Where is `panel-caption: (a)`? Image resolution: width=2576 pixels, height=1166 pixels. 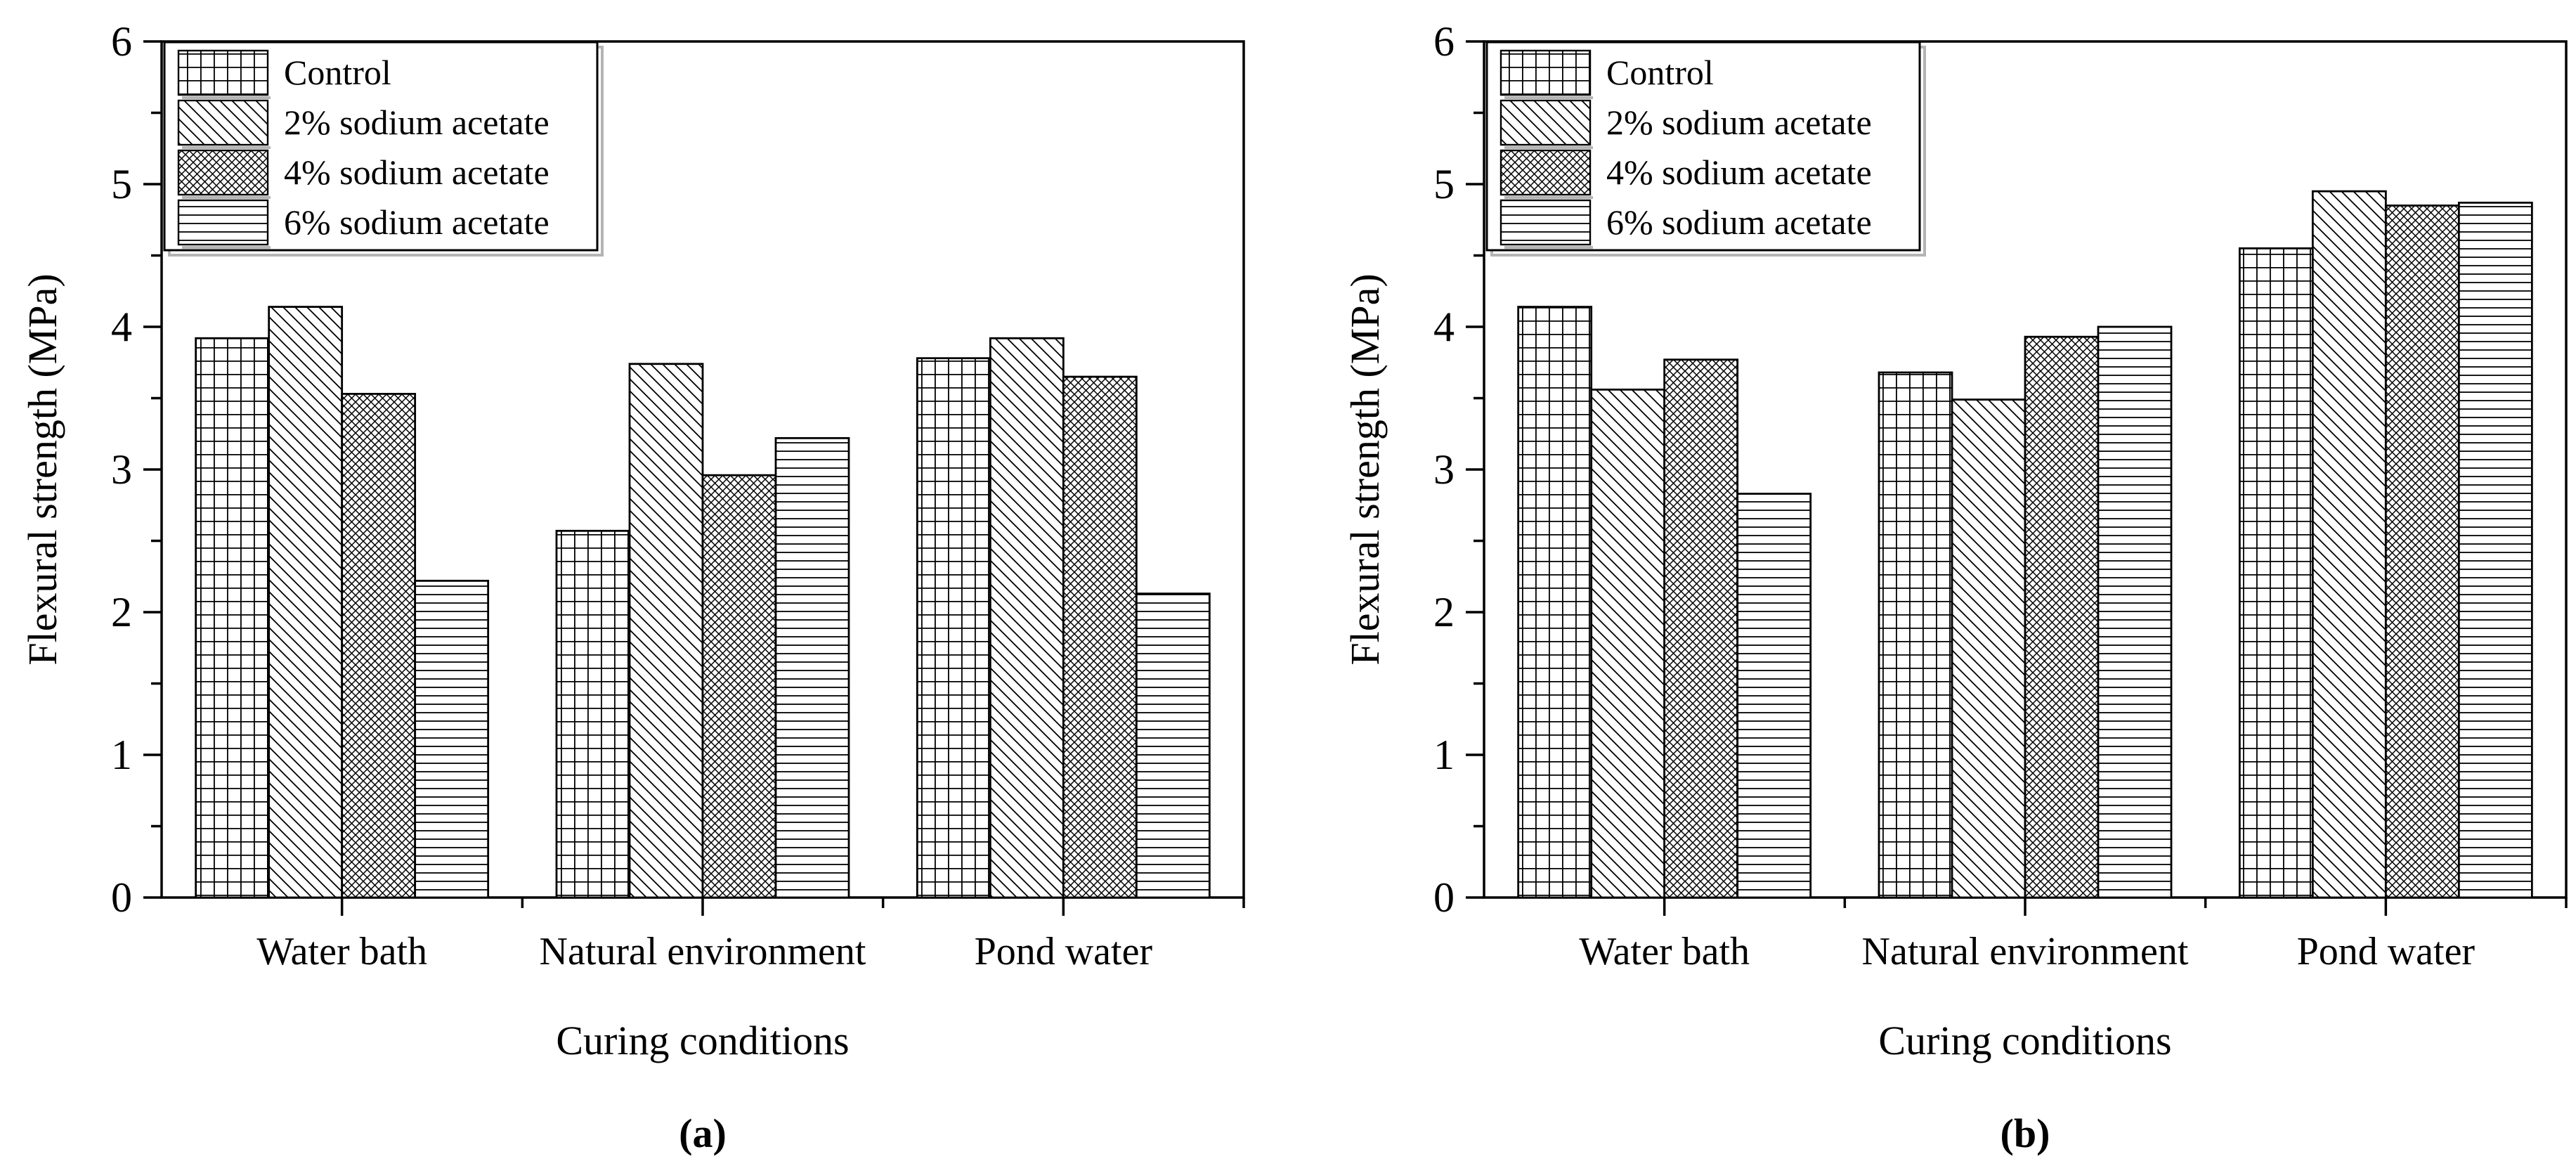
panel-caption: (a) is located at coordinates (703, 1133).